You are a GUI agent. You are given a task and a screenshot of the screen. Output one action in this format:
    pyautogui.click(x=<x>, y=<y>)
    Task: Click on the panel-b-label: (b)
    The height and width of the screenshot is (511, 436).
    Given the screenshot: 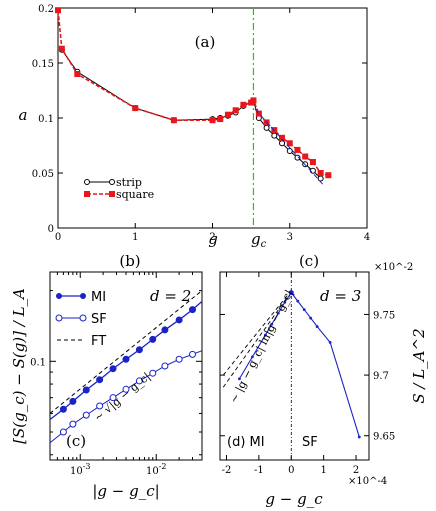 What is the action you would take?
    pyautogui.click(x=129, y=261)
    